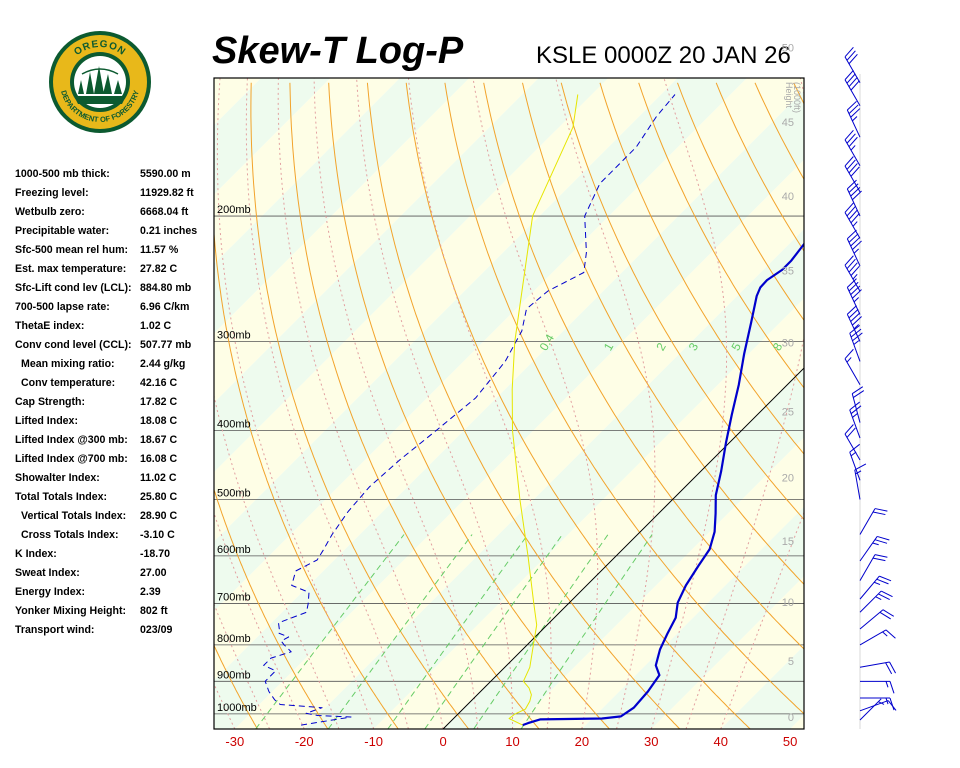  What do you see at coordinates (115, 177) in the screenshot?
I see `index-row: 1000-500 mb thick: 5590.00 m` at bounding box center [115, 177].